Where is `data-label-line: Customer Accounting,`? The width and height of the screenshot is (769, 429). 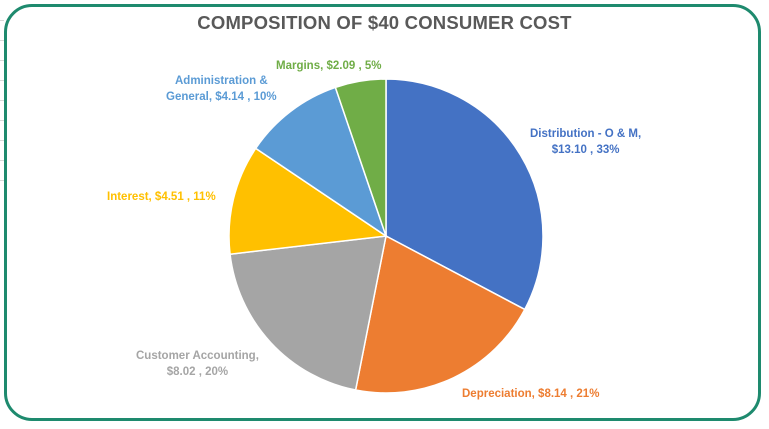
data-label-line: Customer Accounting, is located at coordinates (197, 356).